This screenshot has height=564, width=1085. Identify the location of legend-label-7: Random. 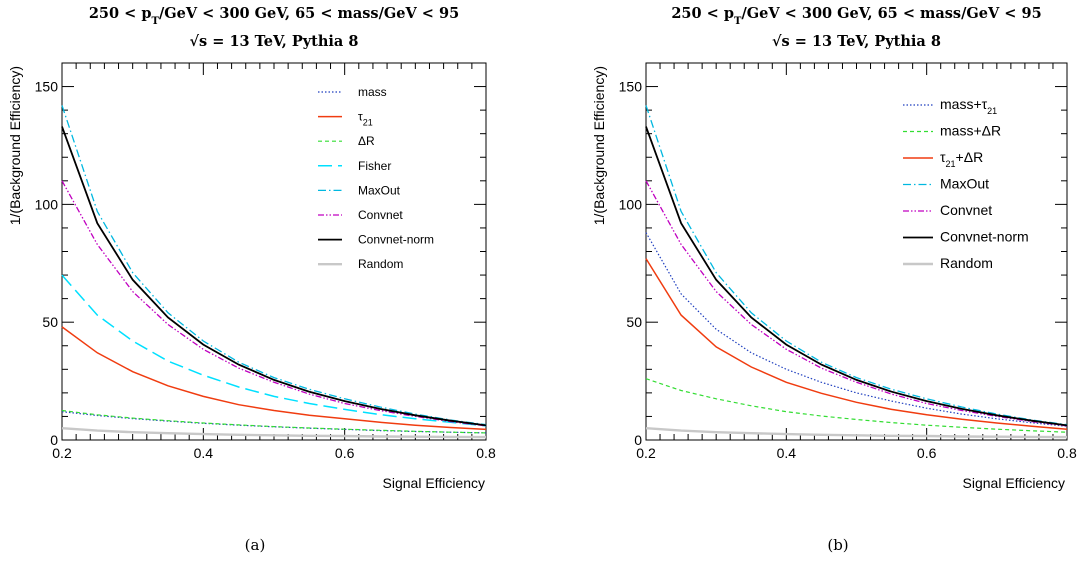
(380, 264).